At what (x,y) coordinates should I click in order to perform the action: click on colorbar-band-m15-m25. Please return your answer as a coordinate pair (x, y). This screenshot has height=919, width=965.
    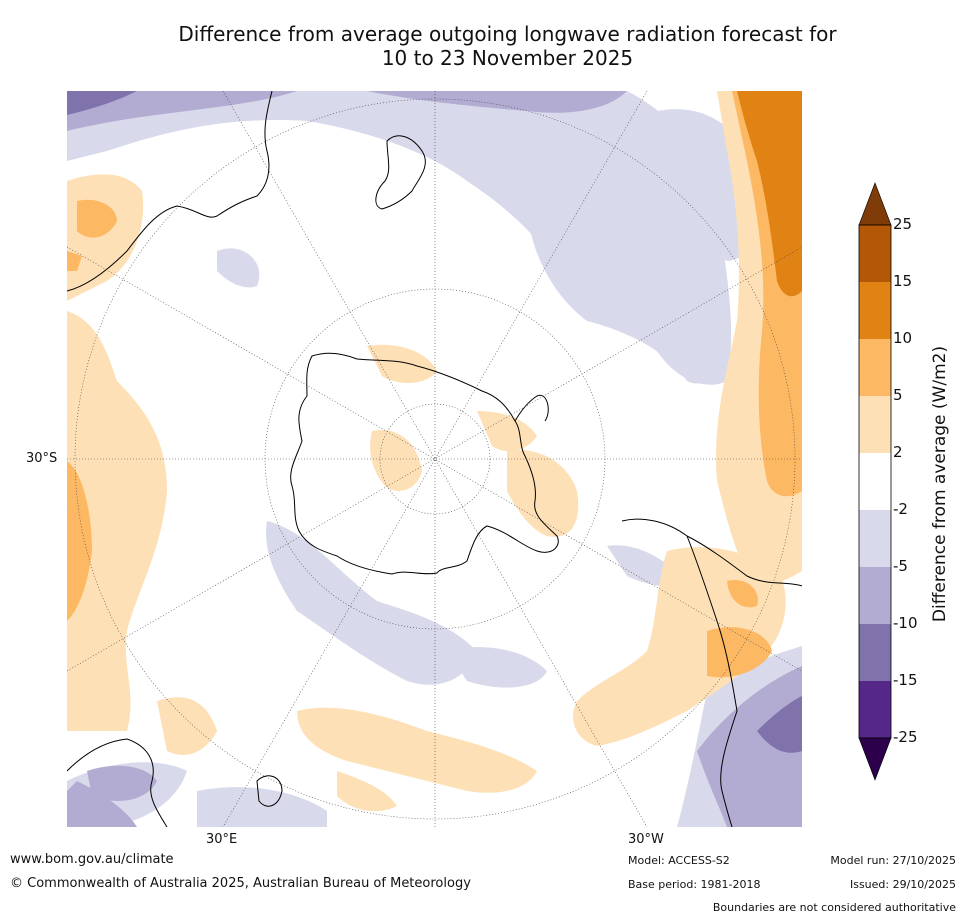
    Looking at the image, I should click on (875, 709).